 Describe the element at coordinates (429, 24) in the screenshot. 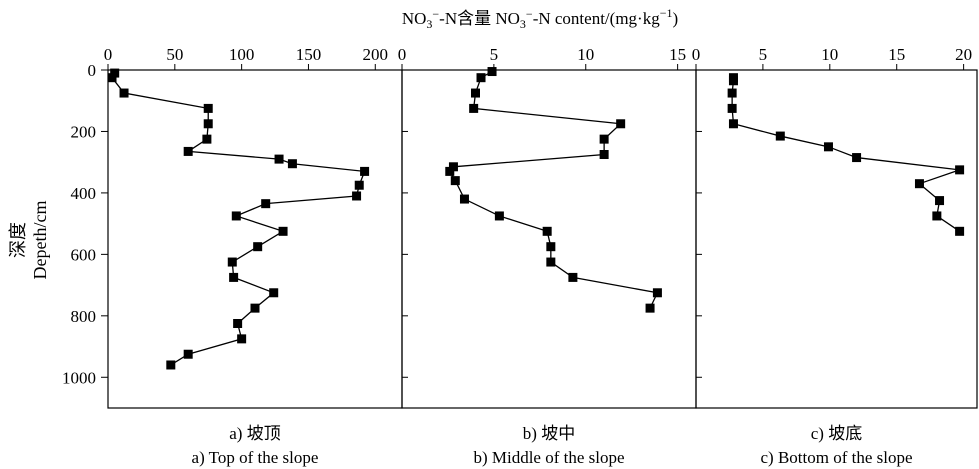

I see `title-subscript-1: 3` at that location.